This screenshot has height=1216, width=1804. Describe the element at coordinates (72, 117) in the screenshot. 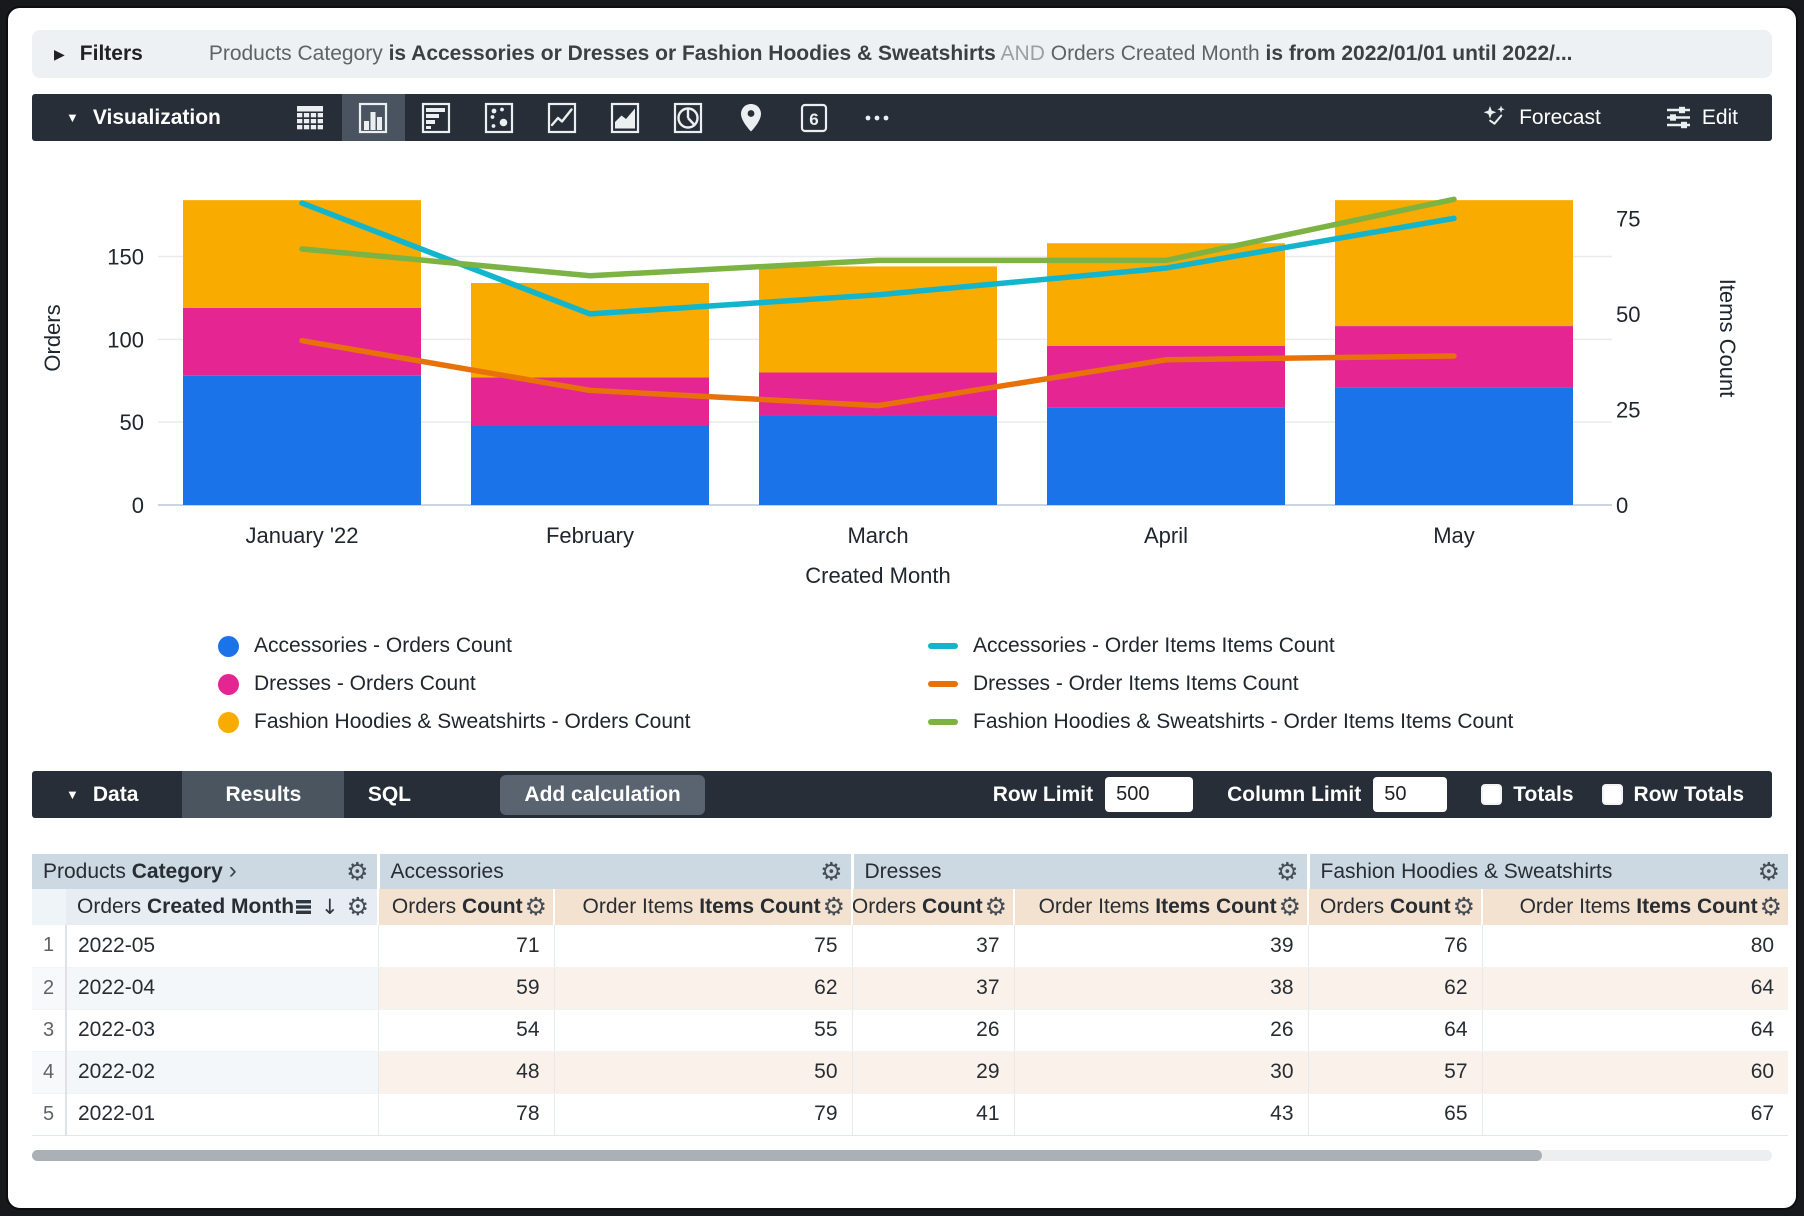

I see `visualization-collapse-icon: ▼` at that location.